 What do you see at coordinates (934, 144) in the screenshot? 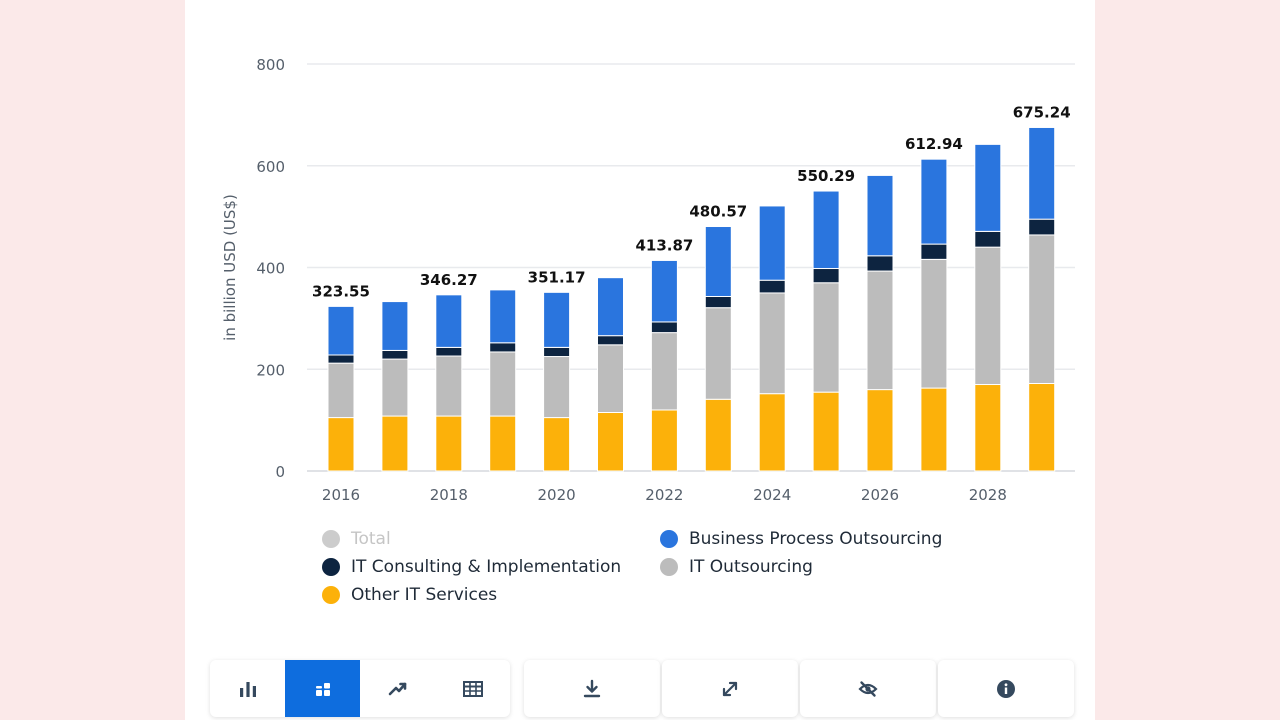
I see `total-label: 612.94` at bounding box center [934, 144].